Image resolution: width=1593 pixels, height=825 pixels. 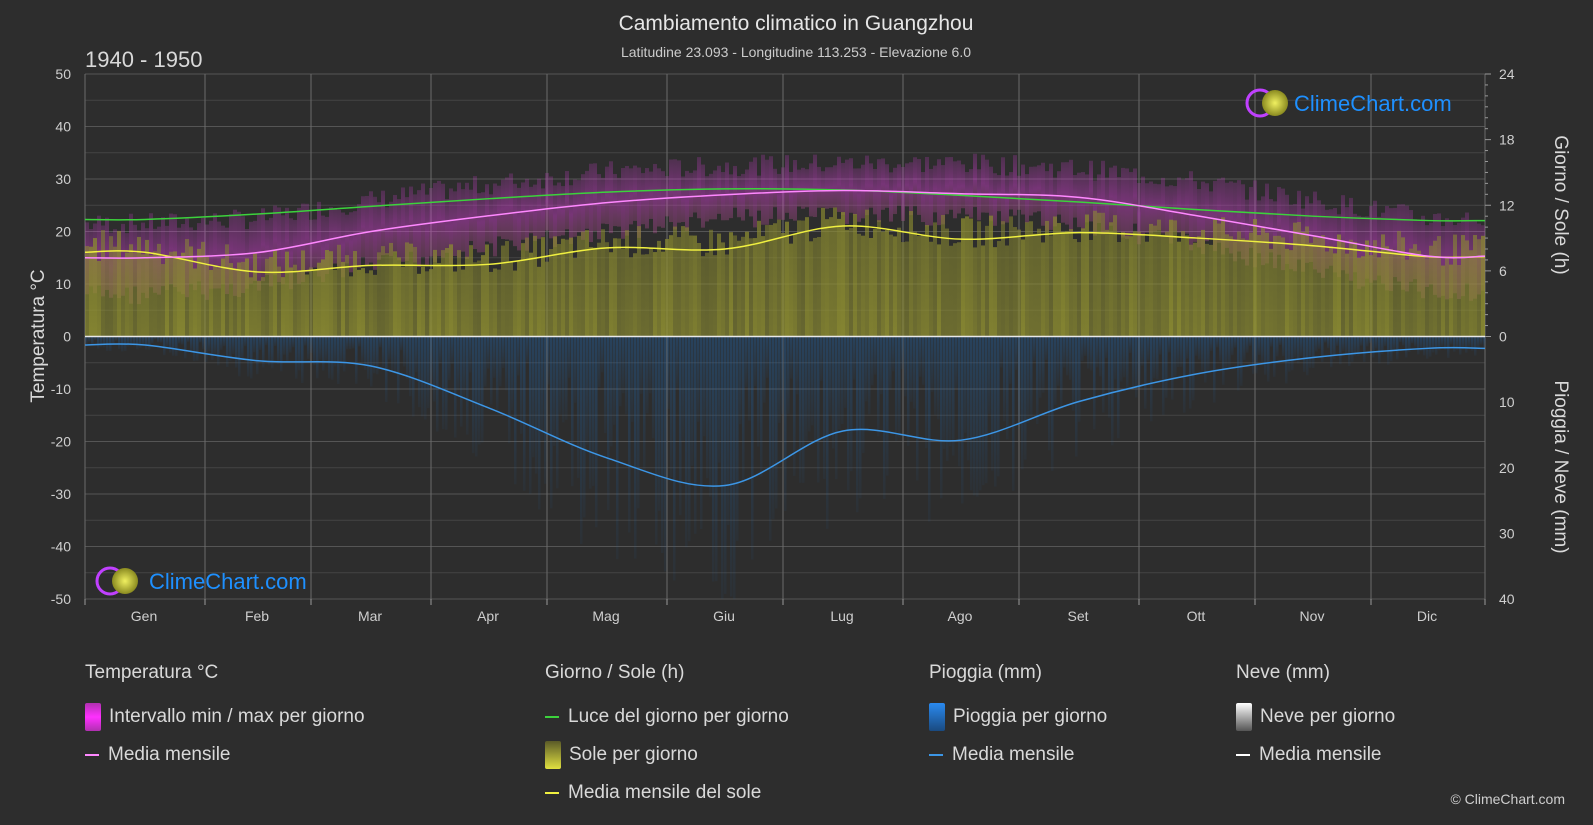 What do you see at coordinates (370, 616) in the screenshot?
I see `month-label: Mar` at bounding box center [370, 616].